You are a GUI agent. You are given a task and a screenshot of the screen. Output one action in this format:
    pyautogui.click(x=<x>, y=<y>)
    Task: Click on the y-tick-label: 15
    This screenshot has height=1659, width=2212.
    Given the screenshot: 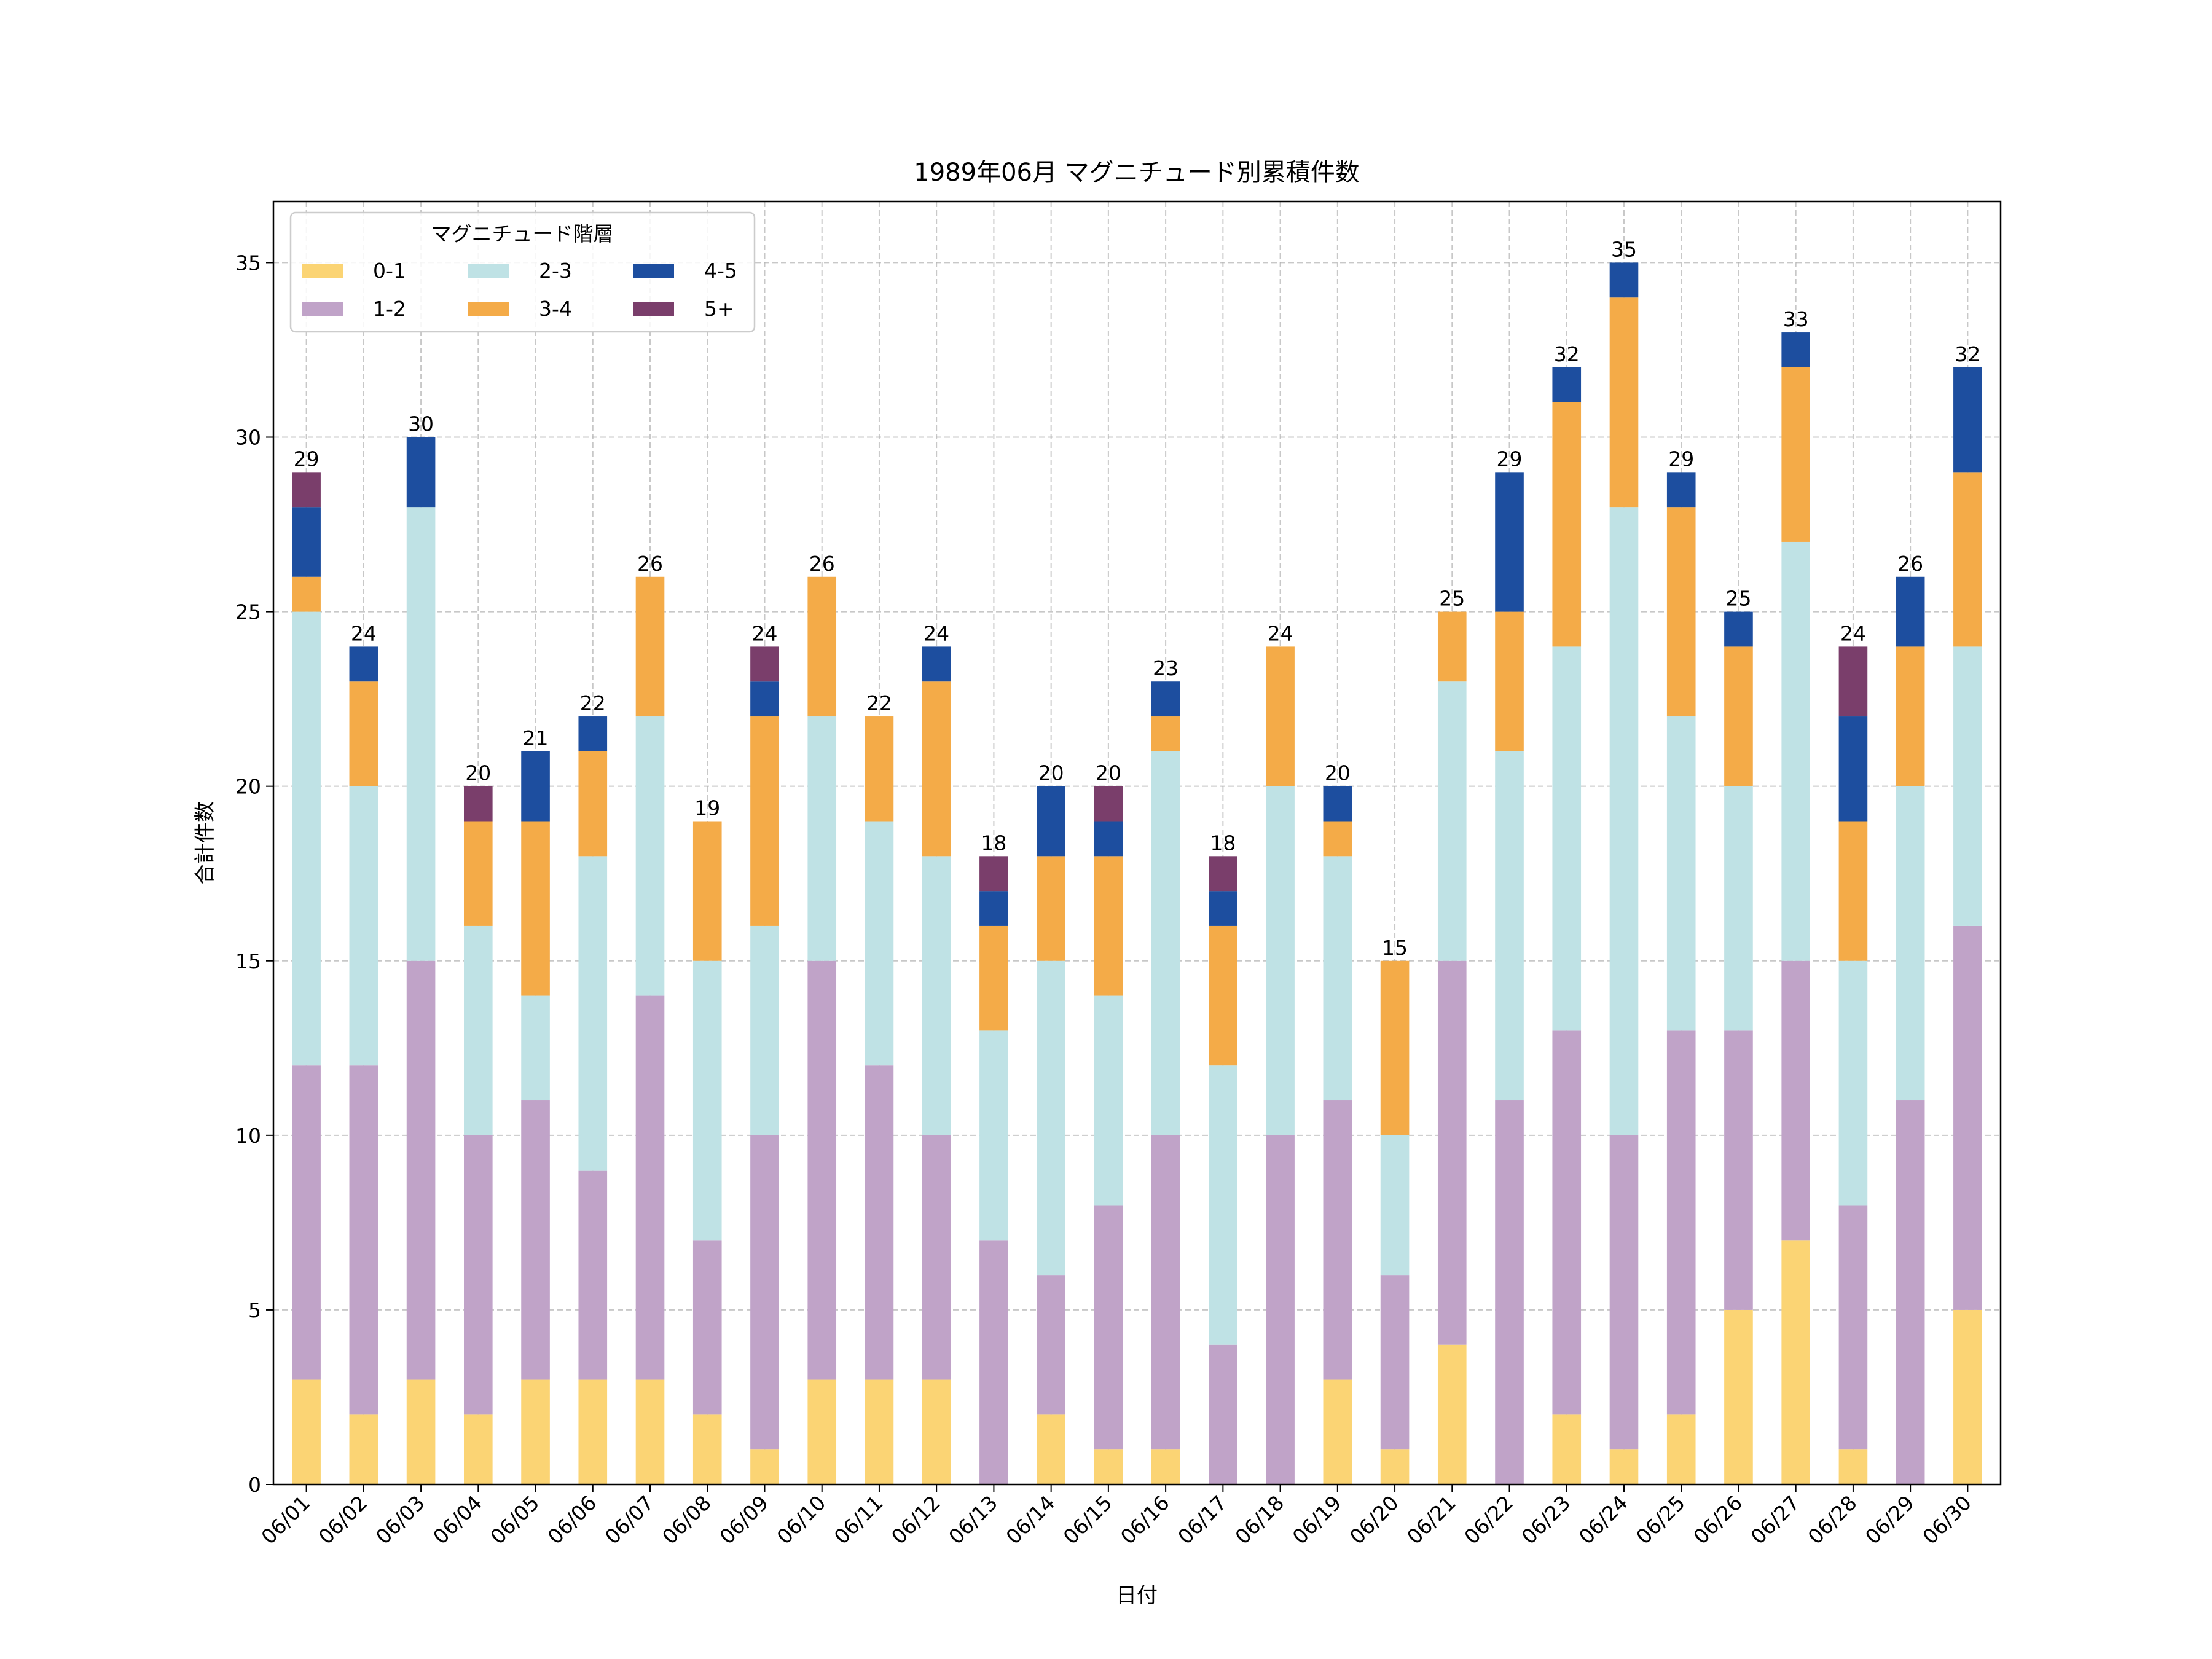 What is the action you would take?
    pyautogui.click(x=248, y=961)
    